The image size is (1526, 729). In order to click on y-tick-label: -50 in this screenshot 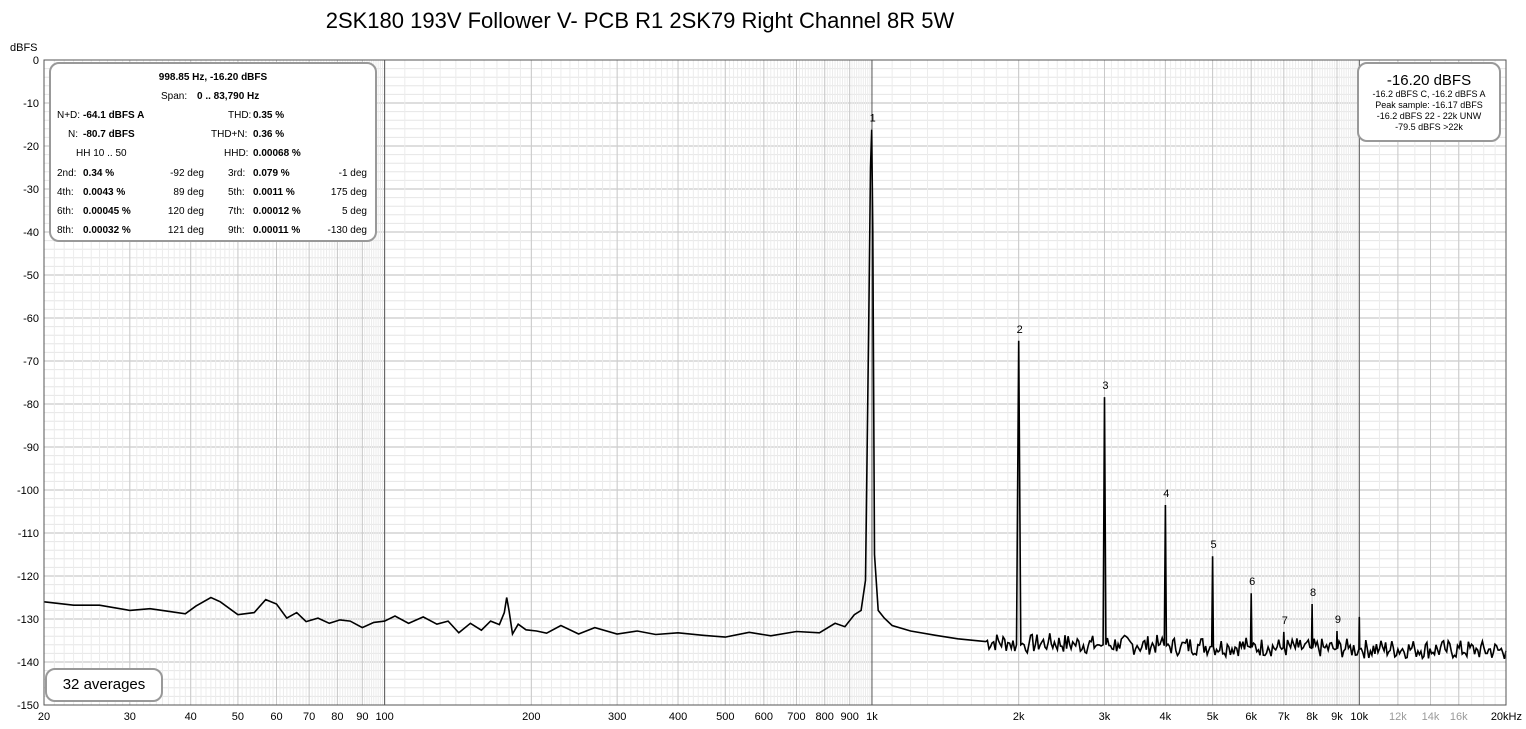, I will do `click(31, 276)`.